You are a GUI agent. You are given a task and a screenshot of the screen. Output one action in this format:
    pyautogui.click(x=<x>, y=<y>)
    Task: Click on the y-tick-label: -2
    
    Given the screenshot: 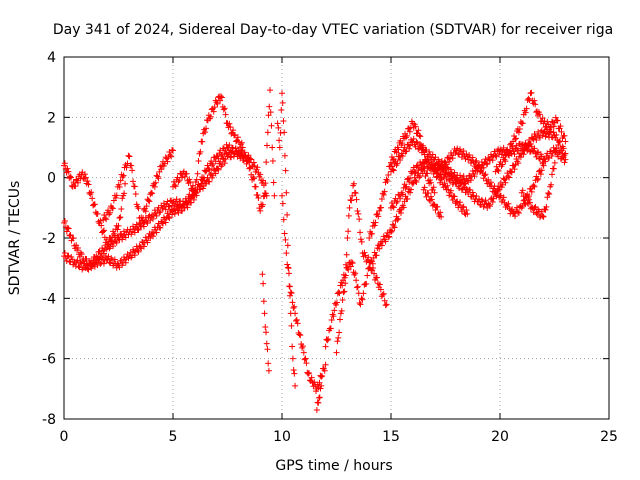 What is the action you would take?
    pyautogui.click(x=49, y=239)
    